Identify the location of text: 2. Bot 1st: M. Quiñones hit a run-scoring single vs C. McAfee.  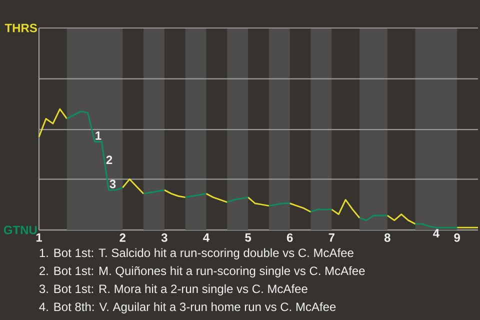
(202, 272).